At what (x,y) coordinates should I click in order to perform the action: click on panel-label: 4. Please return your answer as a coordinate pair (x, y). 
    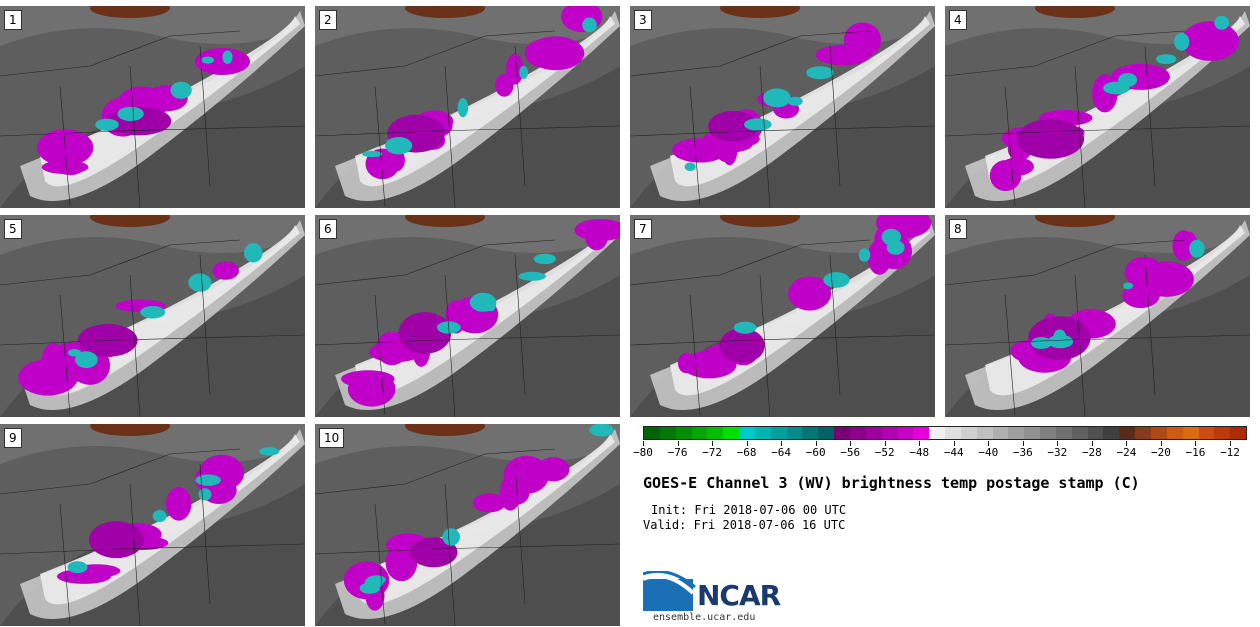
    Looking at the image, I should click on (958, 20).